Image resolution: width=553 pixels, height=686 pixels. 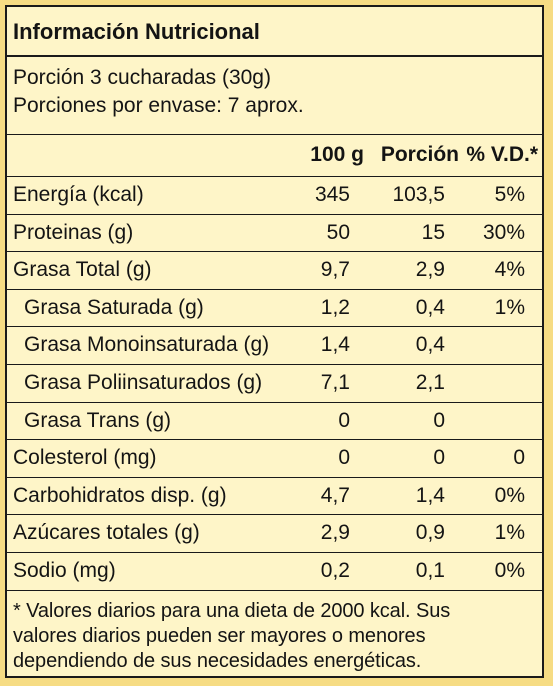 What do you see at coordinates (274, 422) in the screenshot?
I see `nutrient-row-trans-fat: Grasa Trans (g) 0 0` at bounding box center [274, 422].